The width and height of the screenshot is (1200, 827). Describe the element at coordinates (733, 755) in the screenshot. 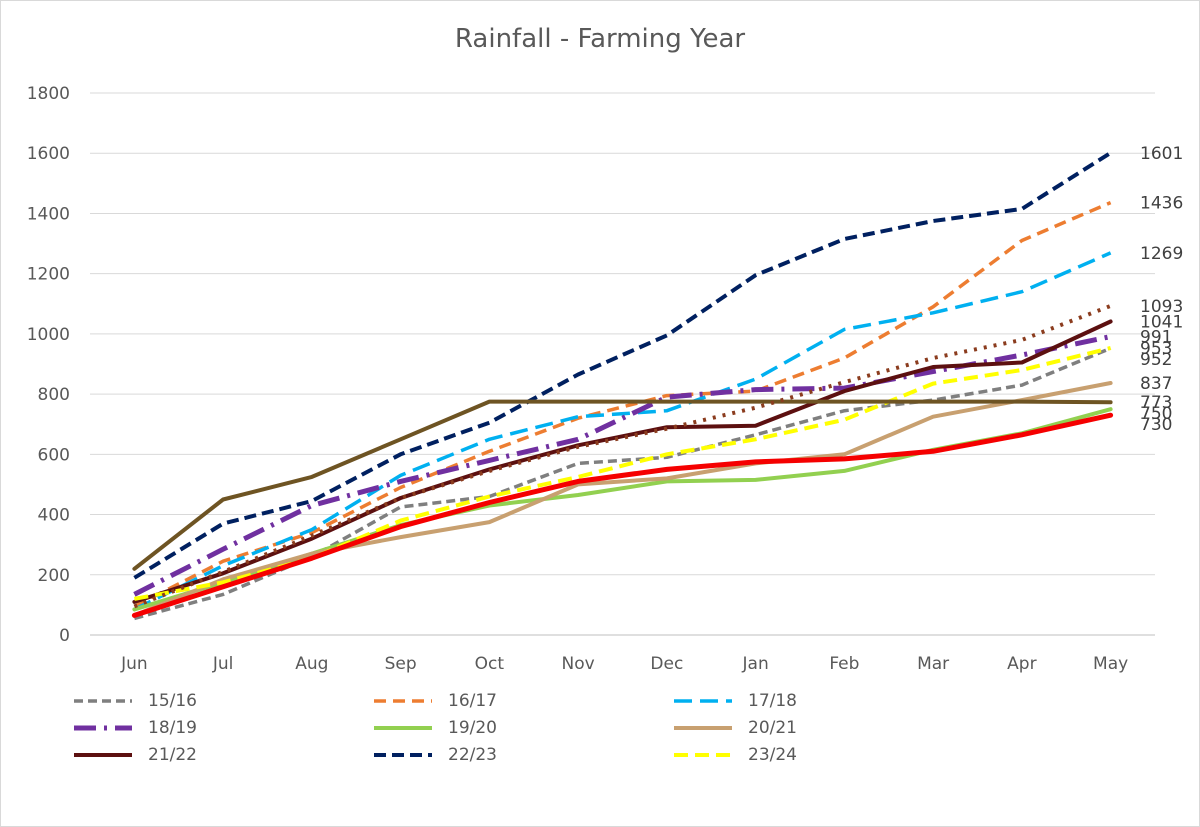

I see `legend-item-23-24: 23/24` at that location.